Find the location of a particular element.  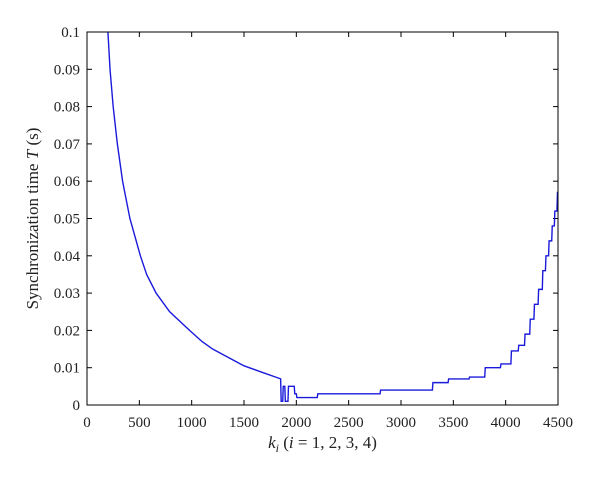

x-tick-label: 3500 is located at coordinates (453, 423).